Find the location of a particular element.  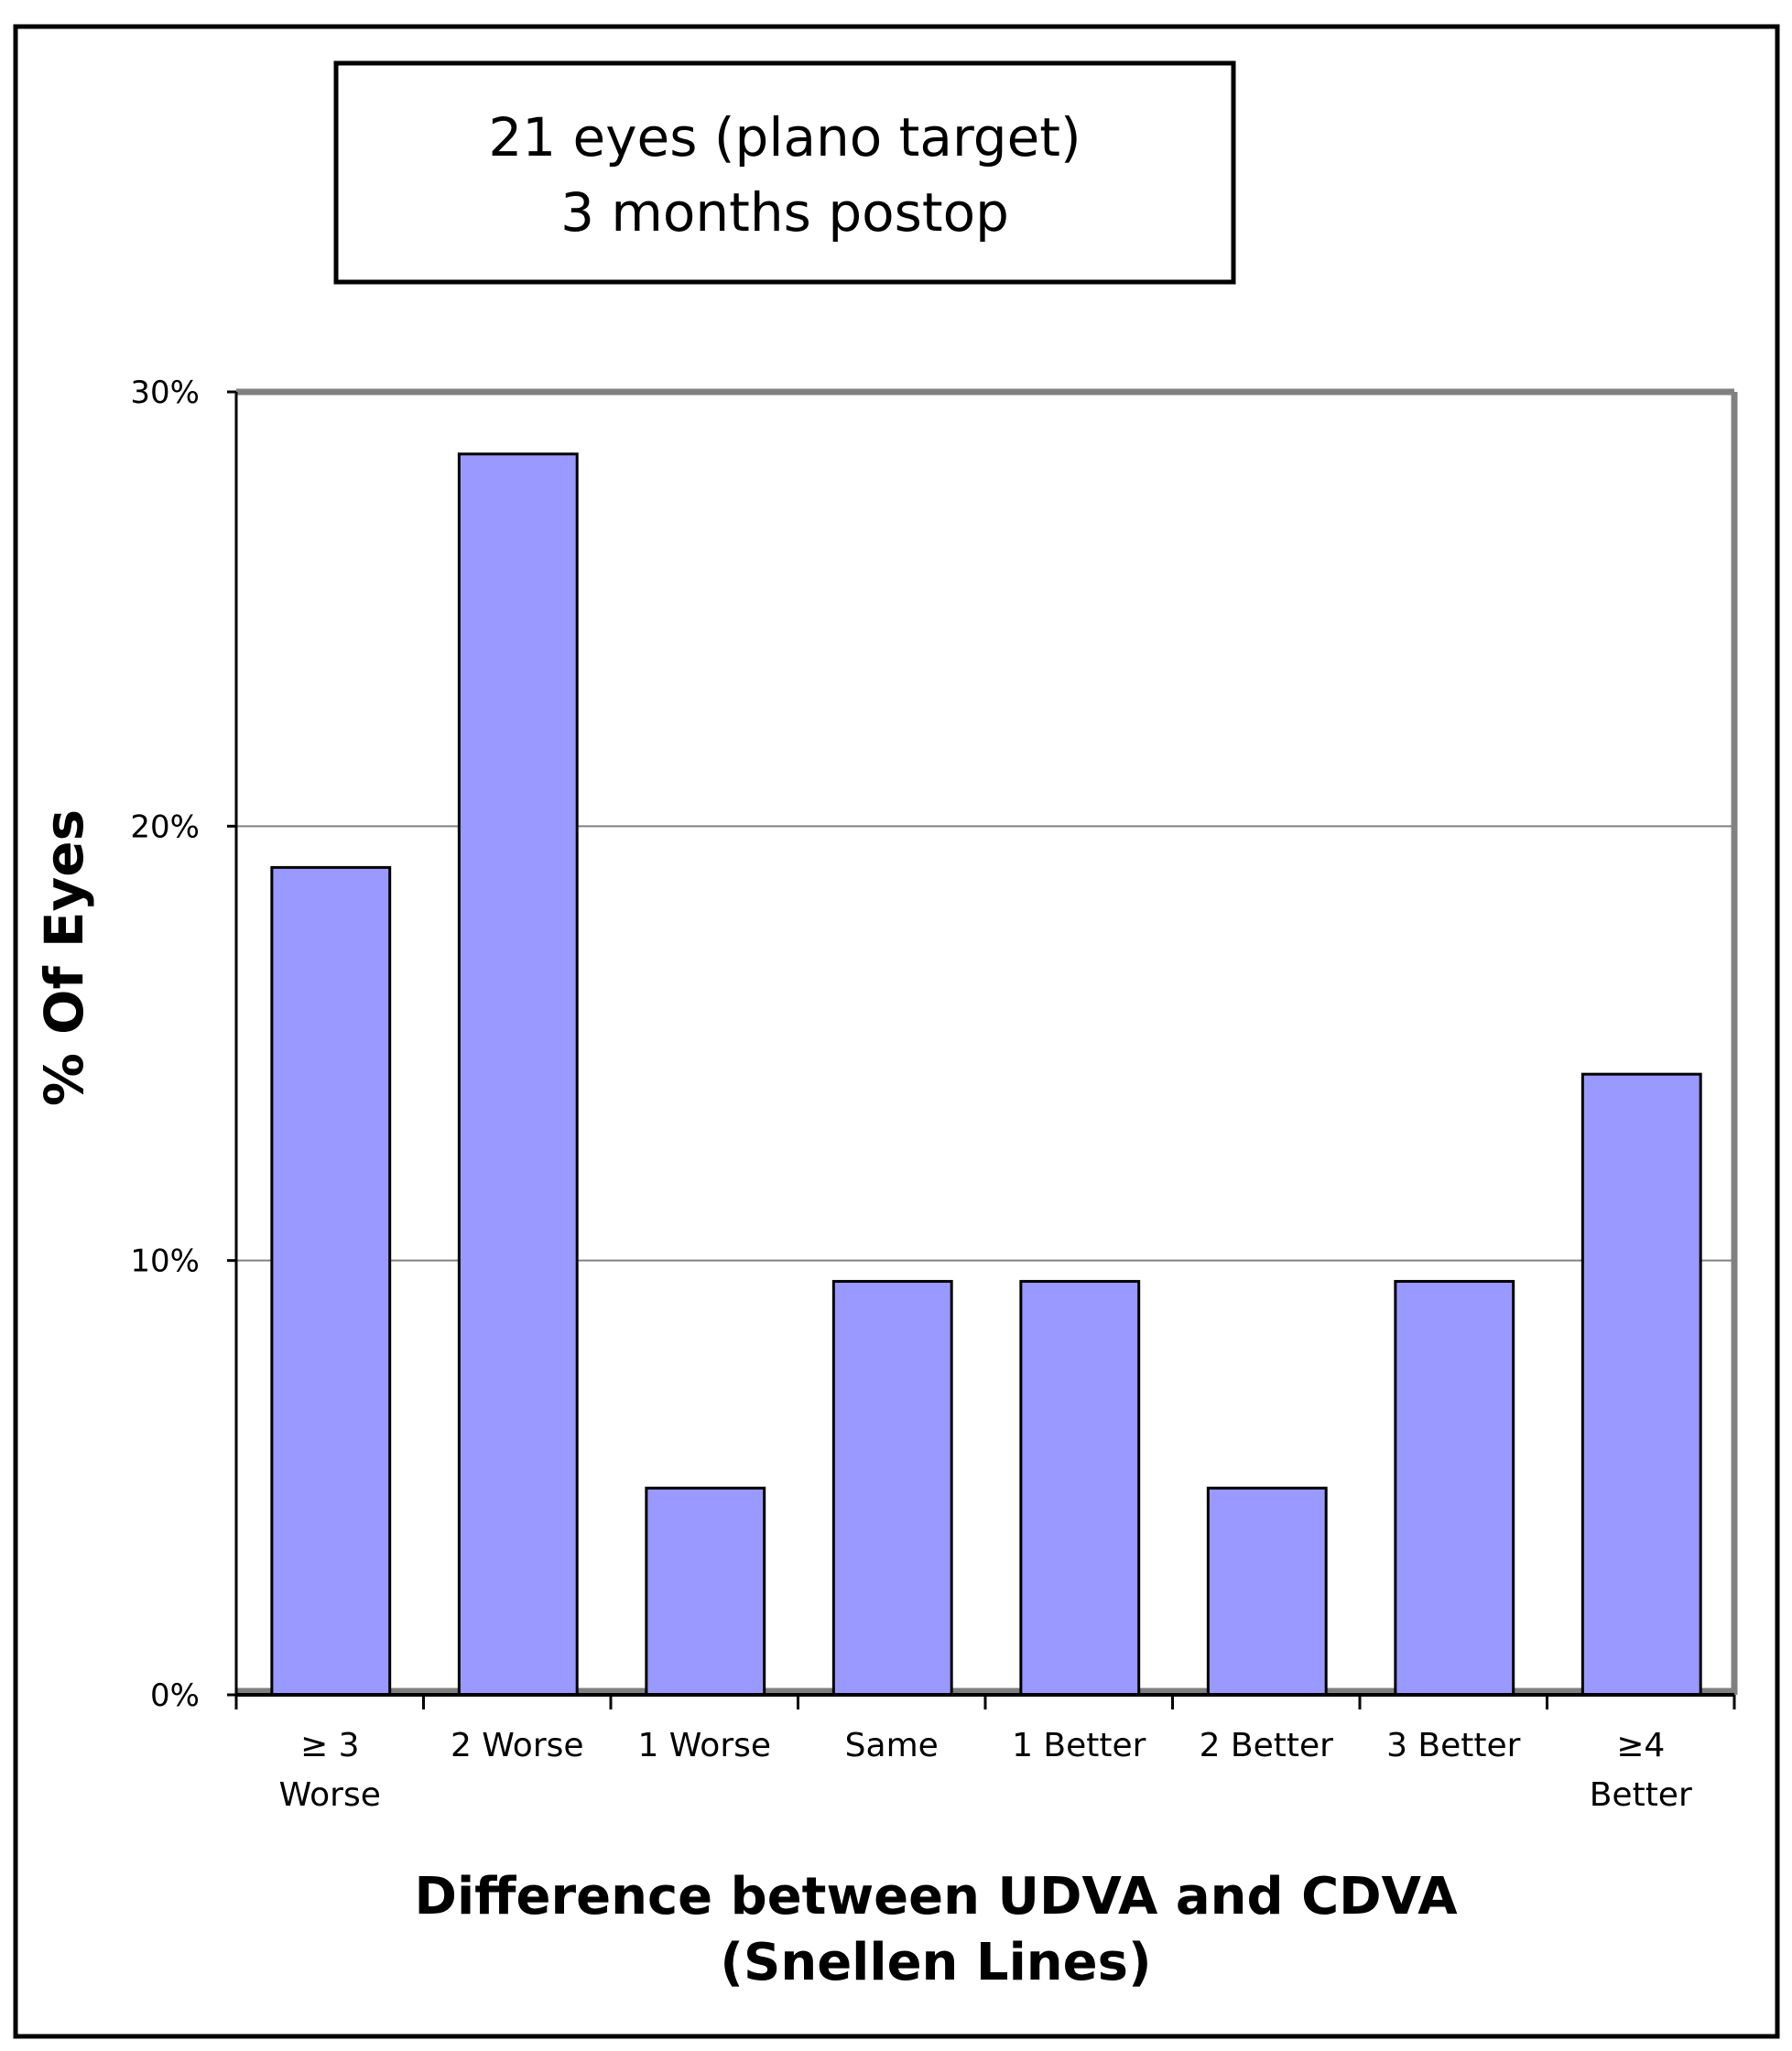

x-tick-label: Same is located at coordinates (892, 1746).